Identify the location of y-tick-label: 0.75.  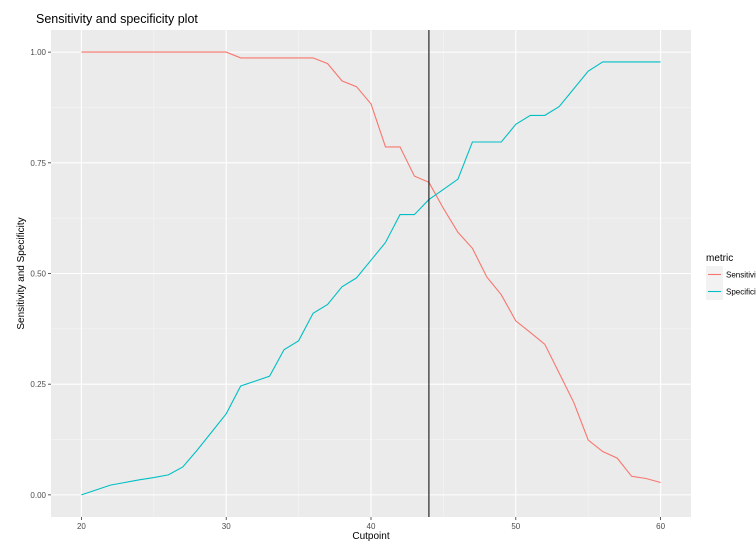
(38, 163).